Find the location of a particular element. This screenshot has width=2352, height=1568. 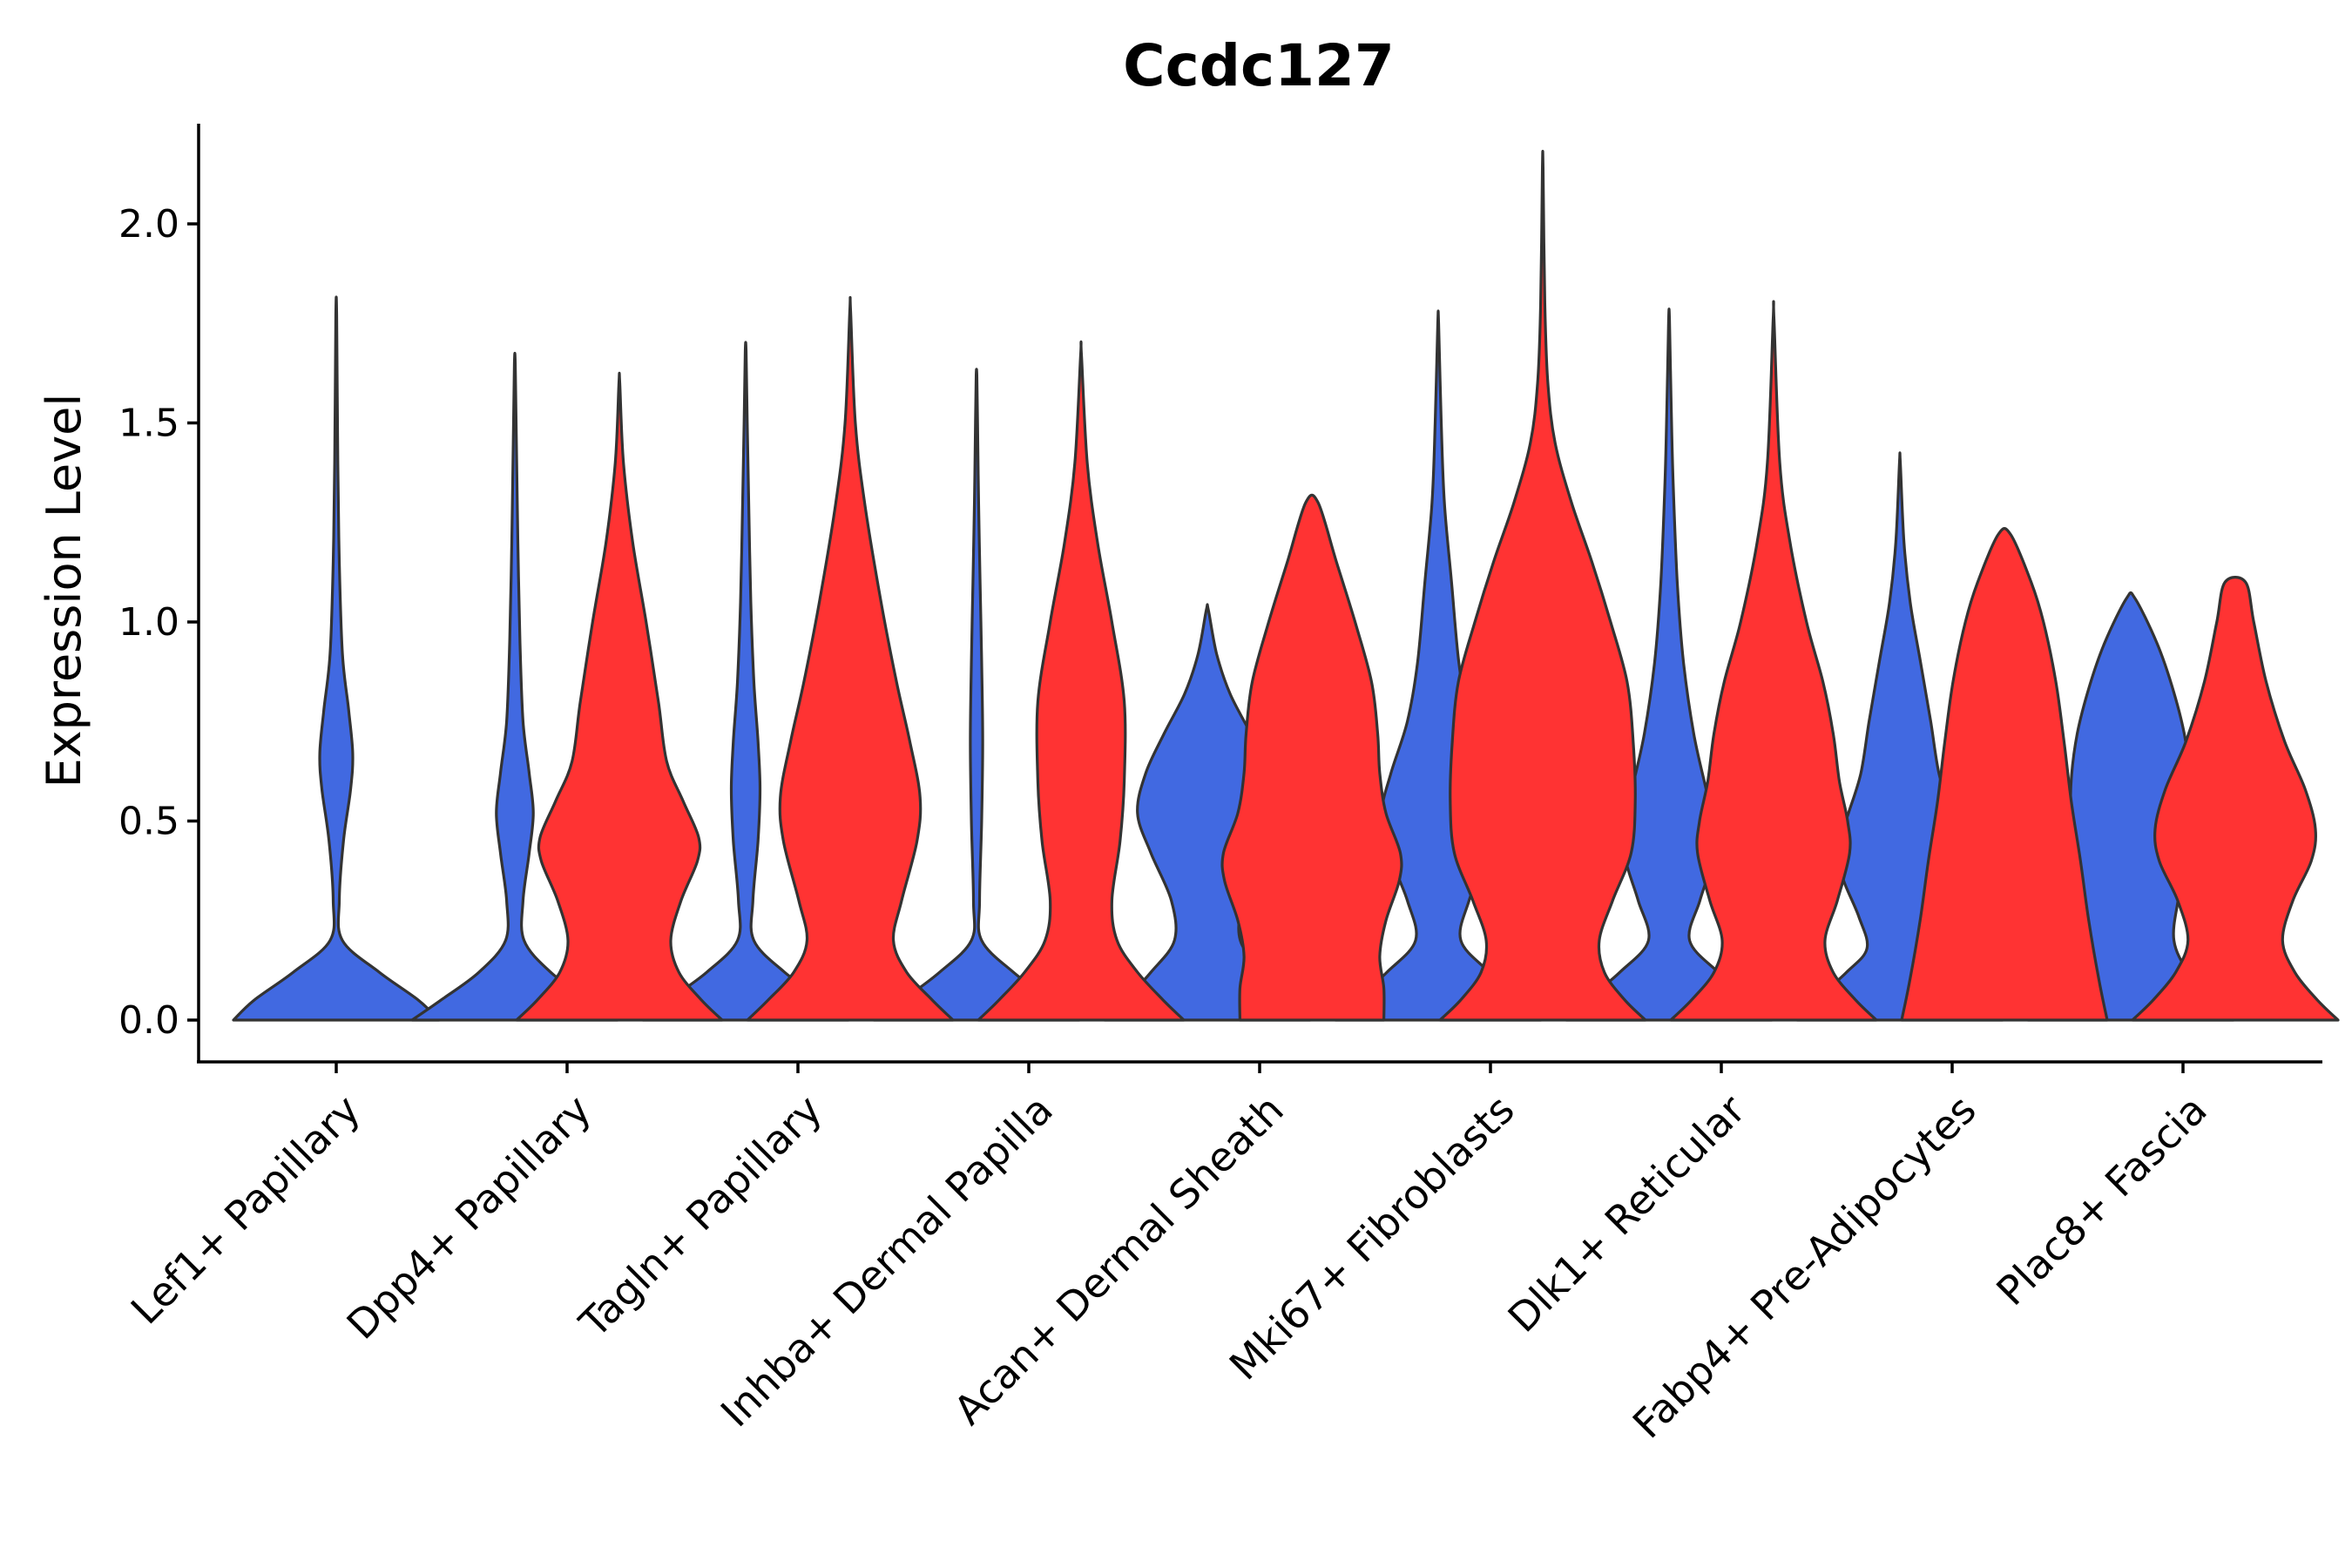

violin-red-dpp4-papillary is located at coordinates (619, 697).